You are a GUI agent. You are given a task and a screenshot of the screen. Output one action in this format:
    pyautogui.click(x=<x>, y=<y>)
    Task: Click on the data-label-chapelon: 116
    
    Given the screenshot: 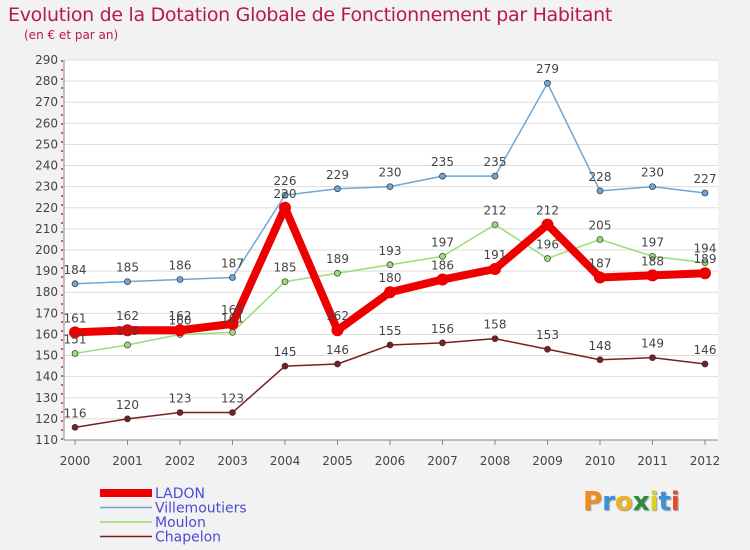 What is the action you would take?
    pyautogui.click(x=75, y=413)
    